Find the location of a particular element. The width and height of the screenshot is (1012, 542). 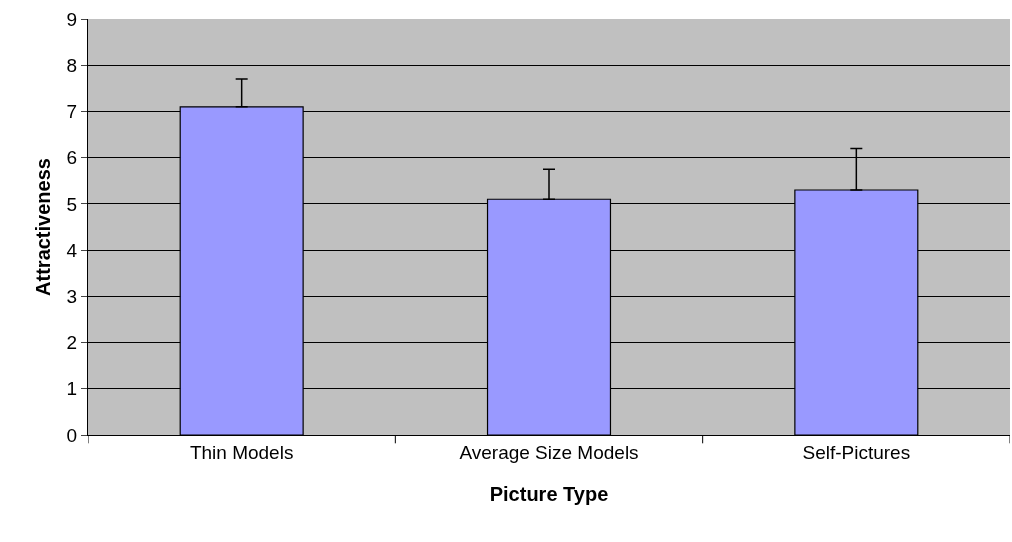

y-tick-label: 0 is located at coordinates (72, 435).